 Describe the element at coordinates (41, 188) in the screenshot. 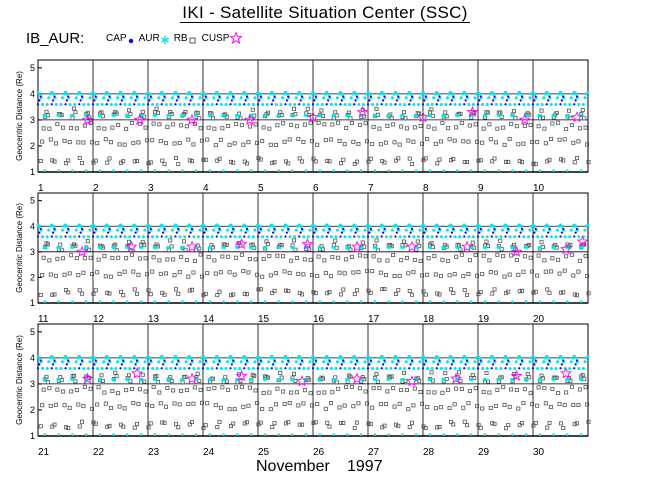

I see `x-tick-label: 1` at that location.